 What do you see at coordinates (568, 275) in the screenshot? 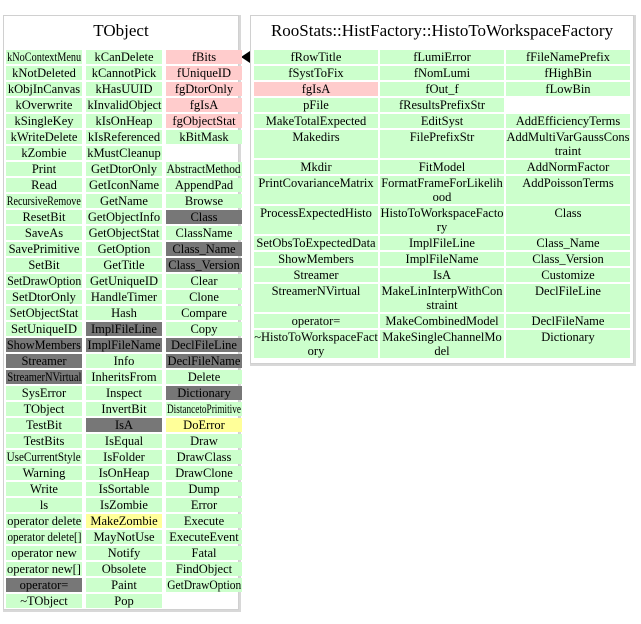
I see `member-cell: Customize` at bounding box center [568, 275].